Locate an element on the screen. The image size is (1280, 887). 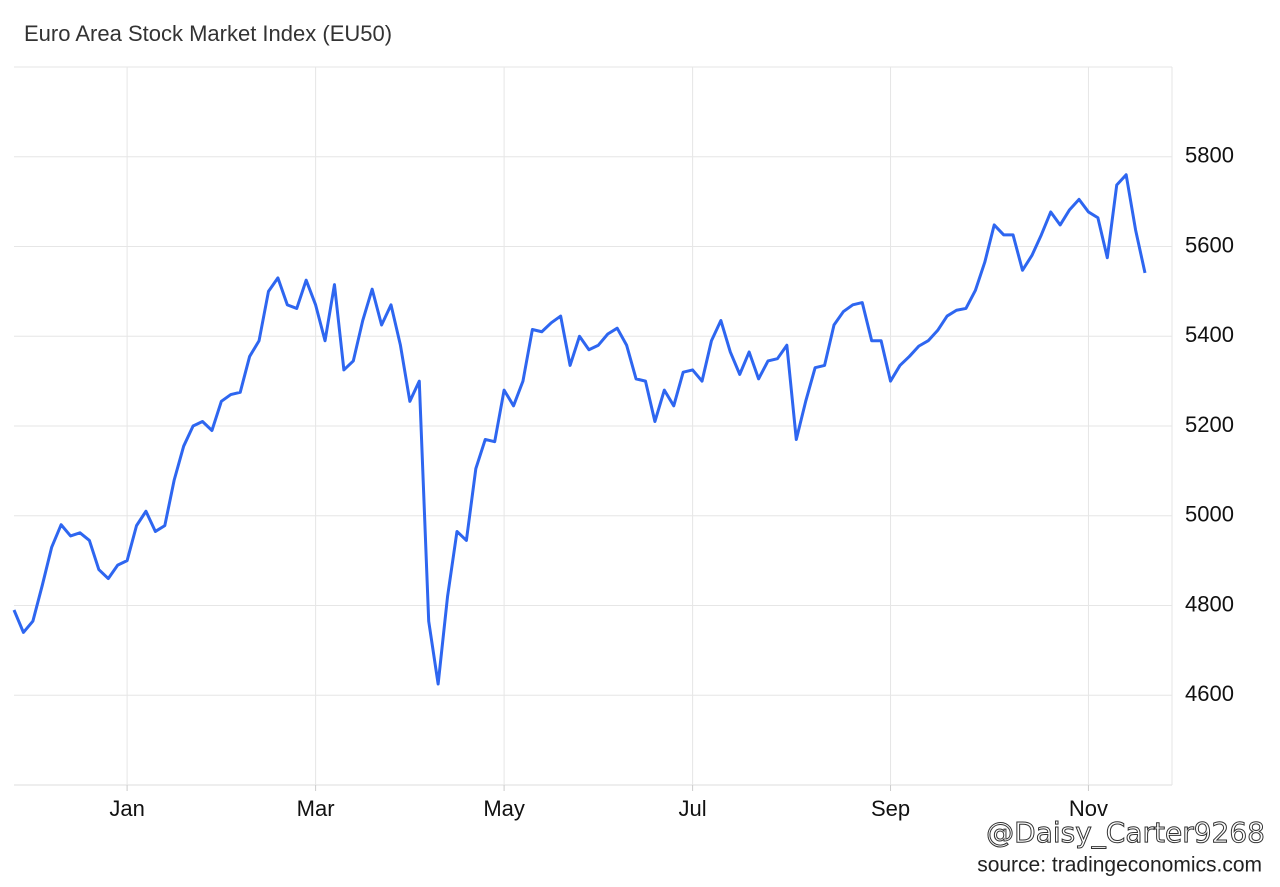
watermark: @Daisy_Carter9268 is located at coordinates (1125, 832).